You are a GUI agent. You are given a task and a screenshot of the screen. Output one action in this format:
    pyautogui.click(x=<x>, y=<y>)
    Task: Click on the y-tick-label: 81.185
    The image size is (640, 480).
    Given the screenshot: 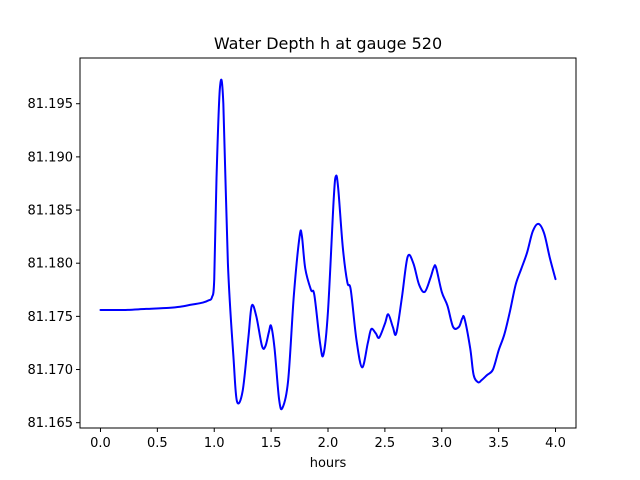 What is the action you would take?
    pyautogui.click(x=51, y=211)
    